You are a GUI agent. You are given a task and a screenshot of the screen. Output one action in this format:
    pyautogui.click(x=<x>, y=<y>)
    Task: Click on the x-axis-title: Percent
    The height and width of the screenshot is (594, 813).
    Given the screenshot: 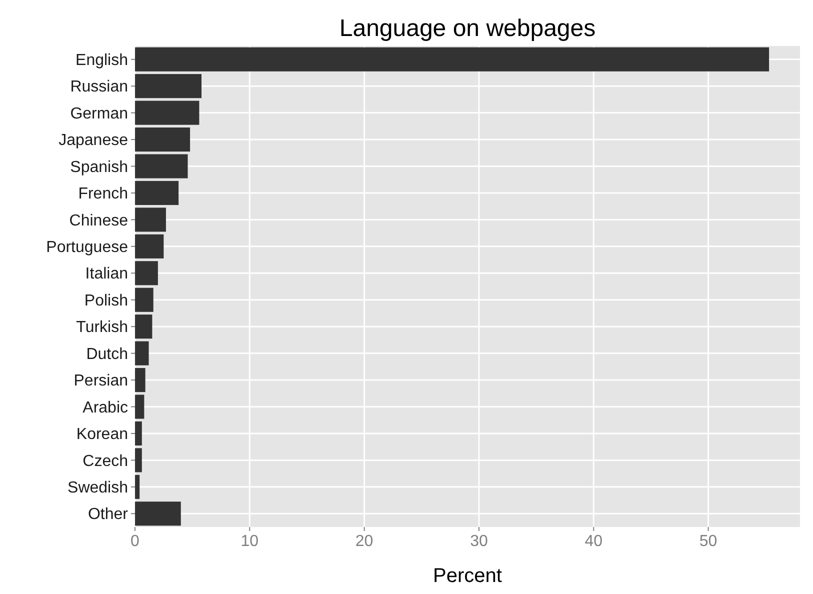 What is the action you would take?
    pyautogui.click(x=467, y=576)
    